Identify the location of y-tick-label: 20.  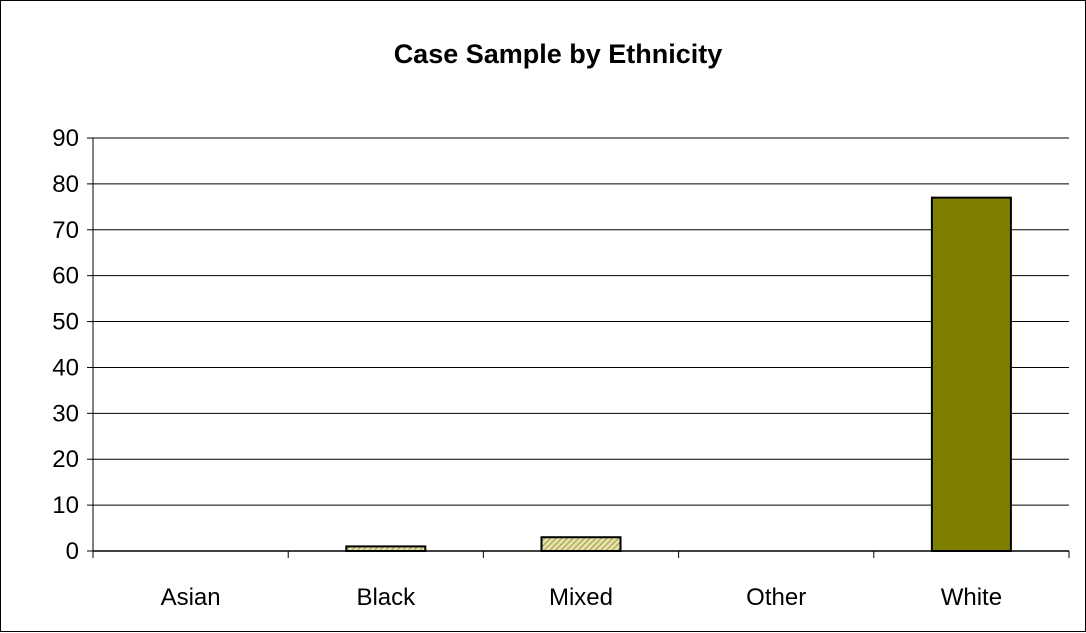
(65, 459).